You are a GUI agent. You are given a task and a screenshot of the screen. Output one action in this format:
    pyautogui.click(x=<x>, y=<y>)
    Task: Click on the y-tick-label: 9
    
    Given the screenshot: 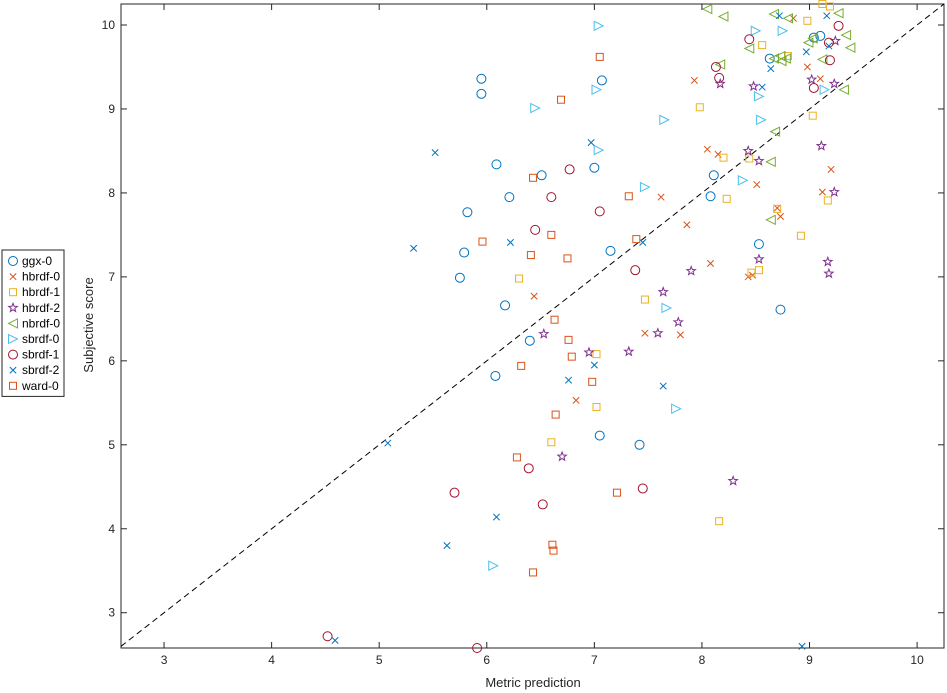 What is the action you would take?
    pyautogui.click(x=111, y=109)
    